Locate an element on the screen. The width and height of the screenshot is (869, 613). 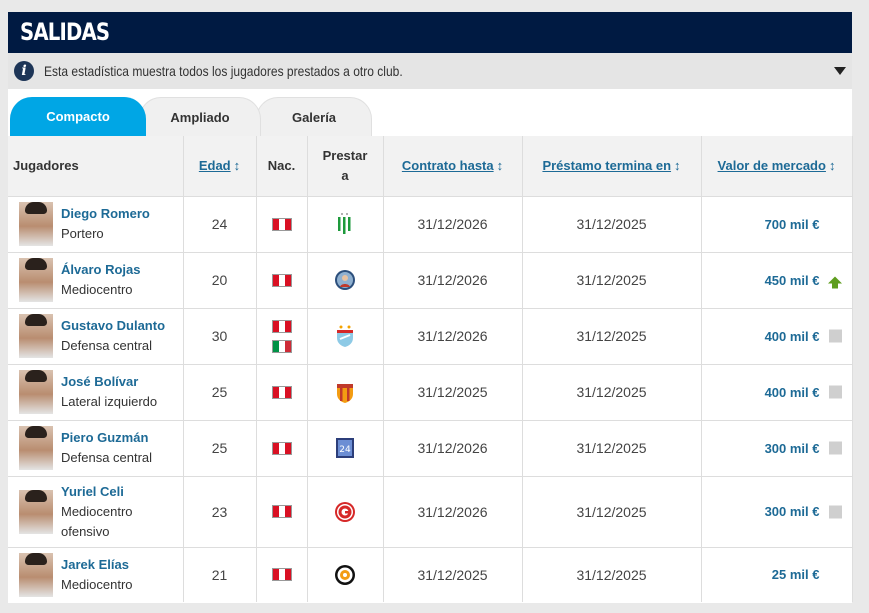
player-name-link: José Bolívar is located at coordinates (100, 381).